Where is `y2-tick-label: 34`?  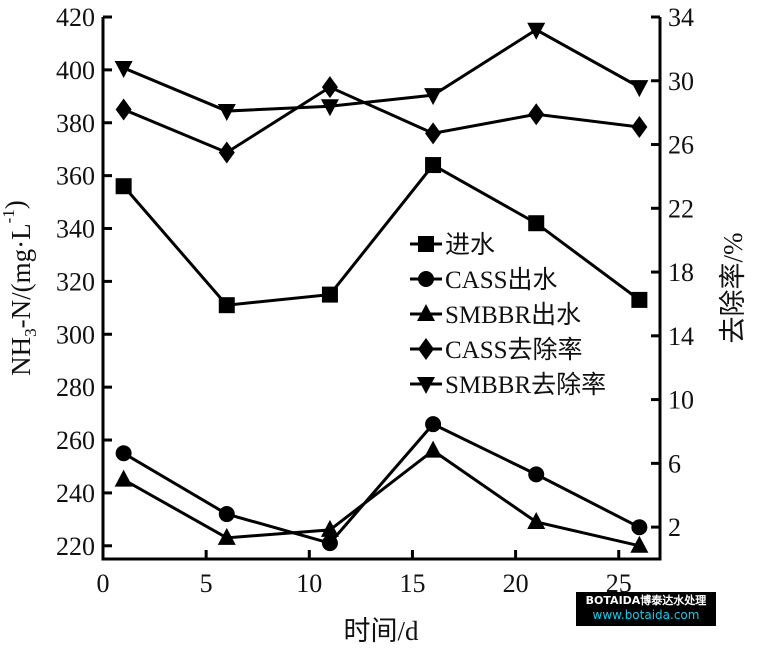
y2-tick-label: 34 is located at coordinates (681, 17).